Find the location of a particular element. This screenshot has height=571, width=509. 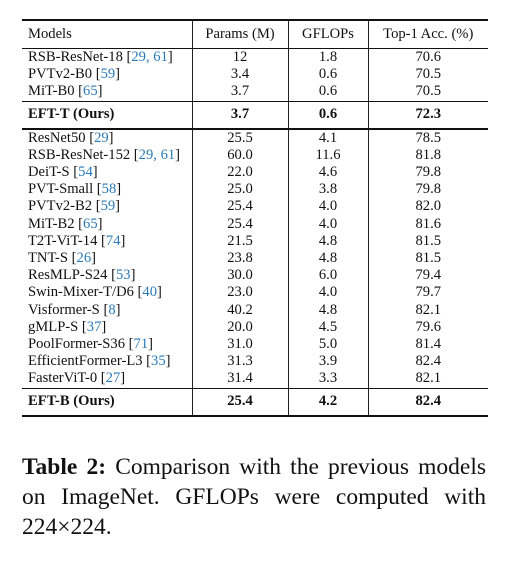

gflops-value: 3.3 is located at coordinates (327, 379).